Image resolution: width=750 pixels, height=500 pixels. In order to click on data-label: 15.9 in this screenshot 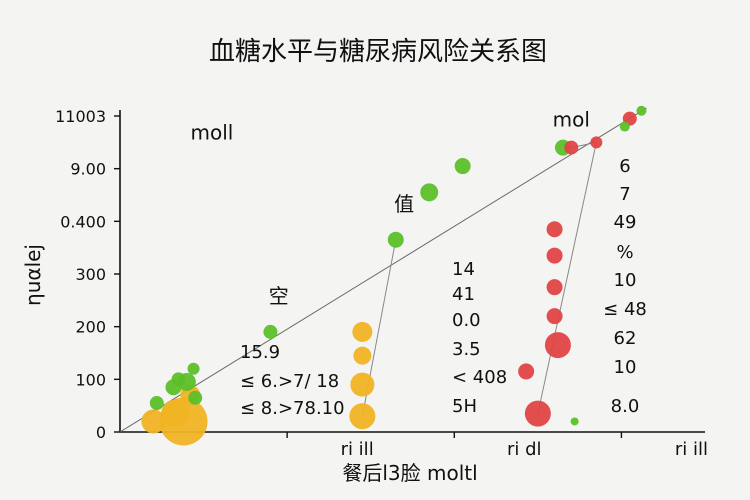, I will do `click(260, 352)`.